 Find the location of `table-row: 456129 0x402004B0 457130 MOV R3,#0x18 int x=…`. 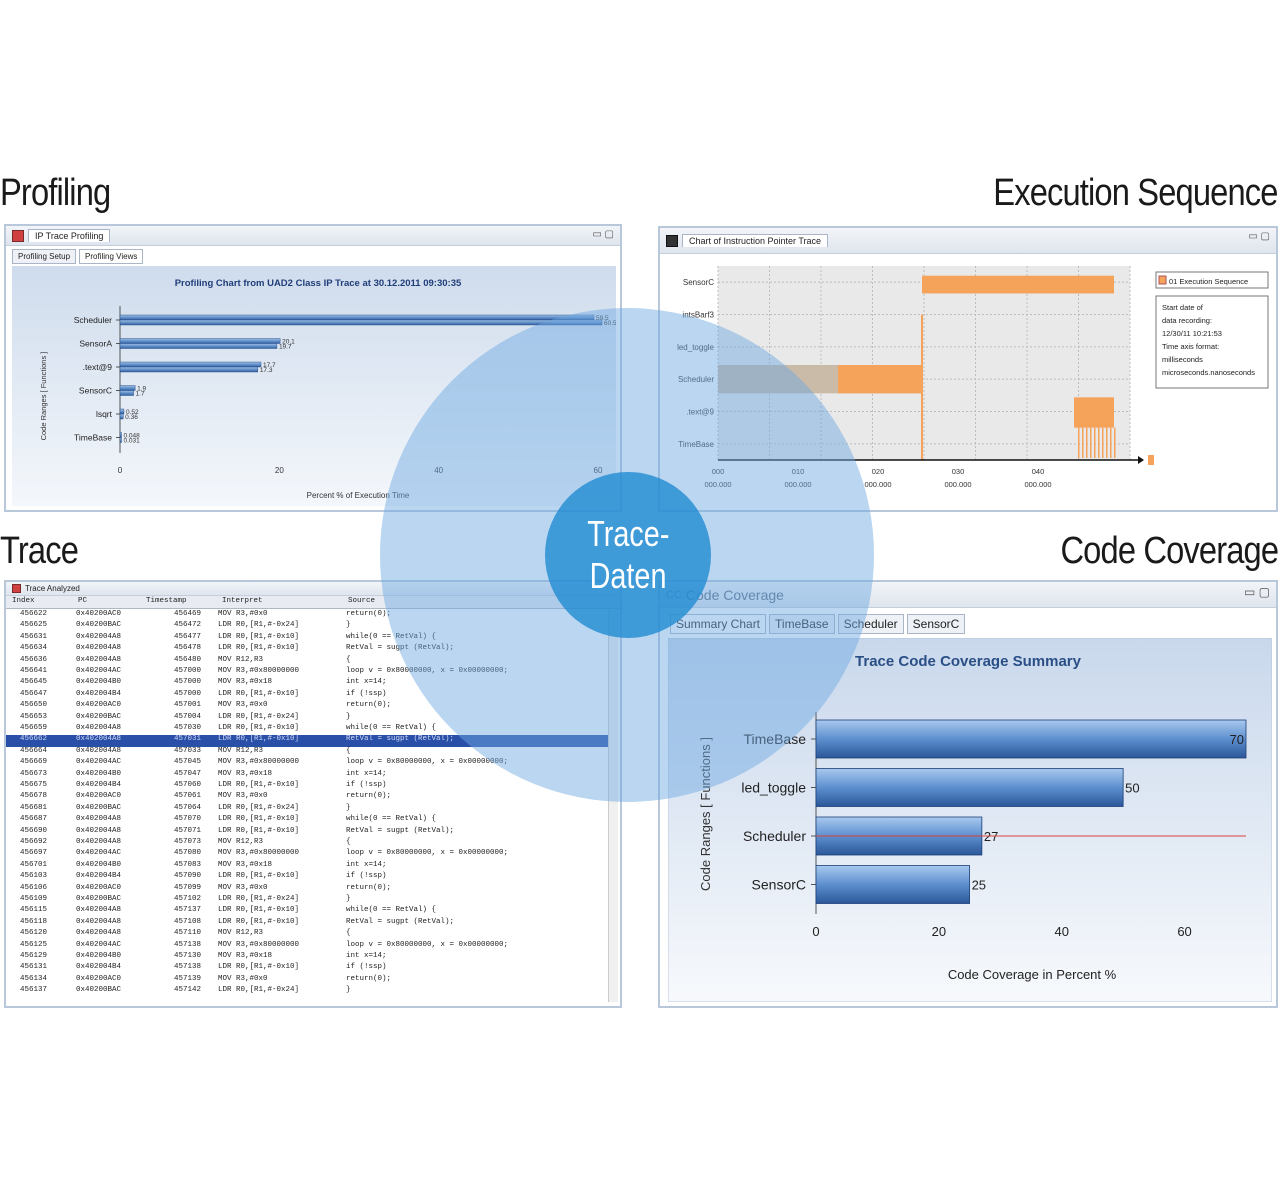

table-row: 456129 0x402004B0 457130 MOV R3,#0x18 int x=… is located at coordinates (307, 957).